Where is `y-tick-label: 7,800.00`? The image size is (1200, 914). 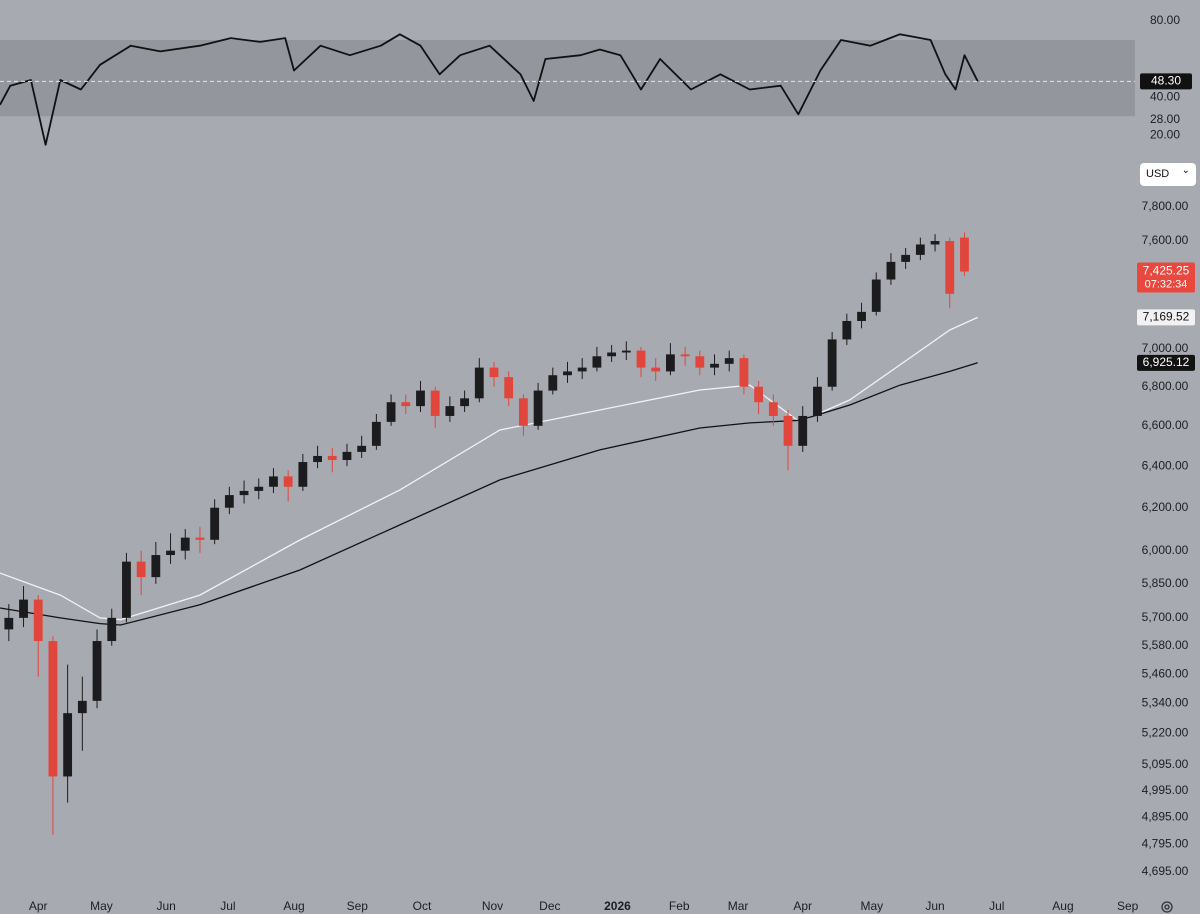
y-tick-label: 7,800.00 is located at coordinates (1165, 206).